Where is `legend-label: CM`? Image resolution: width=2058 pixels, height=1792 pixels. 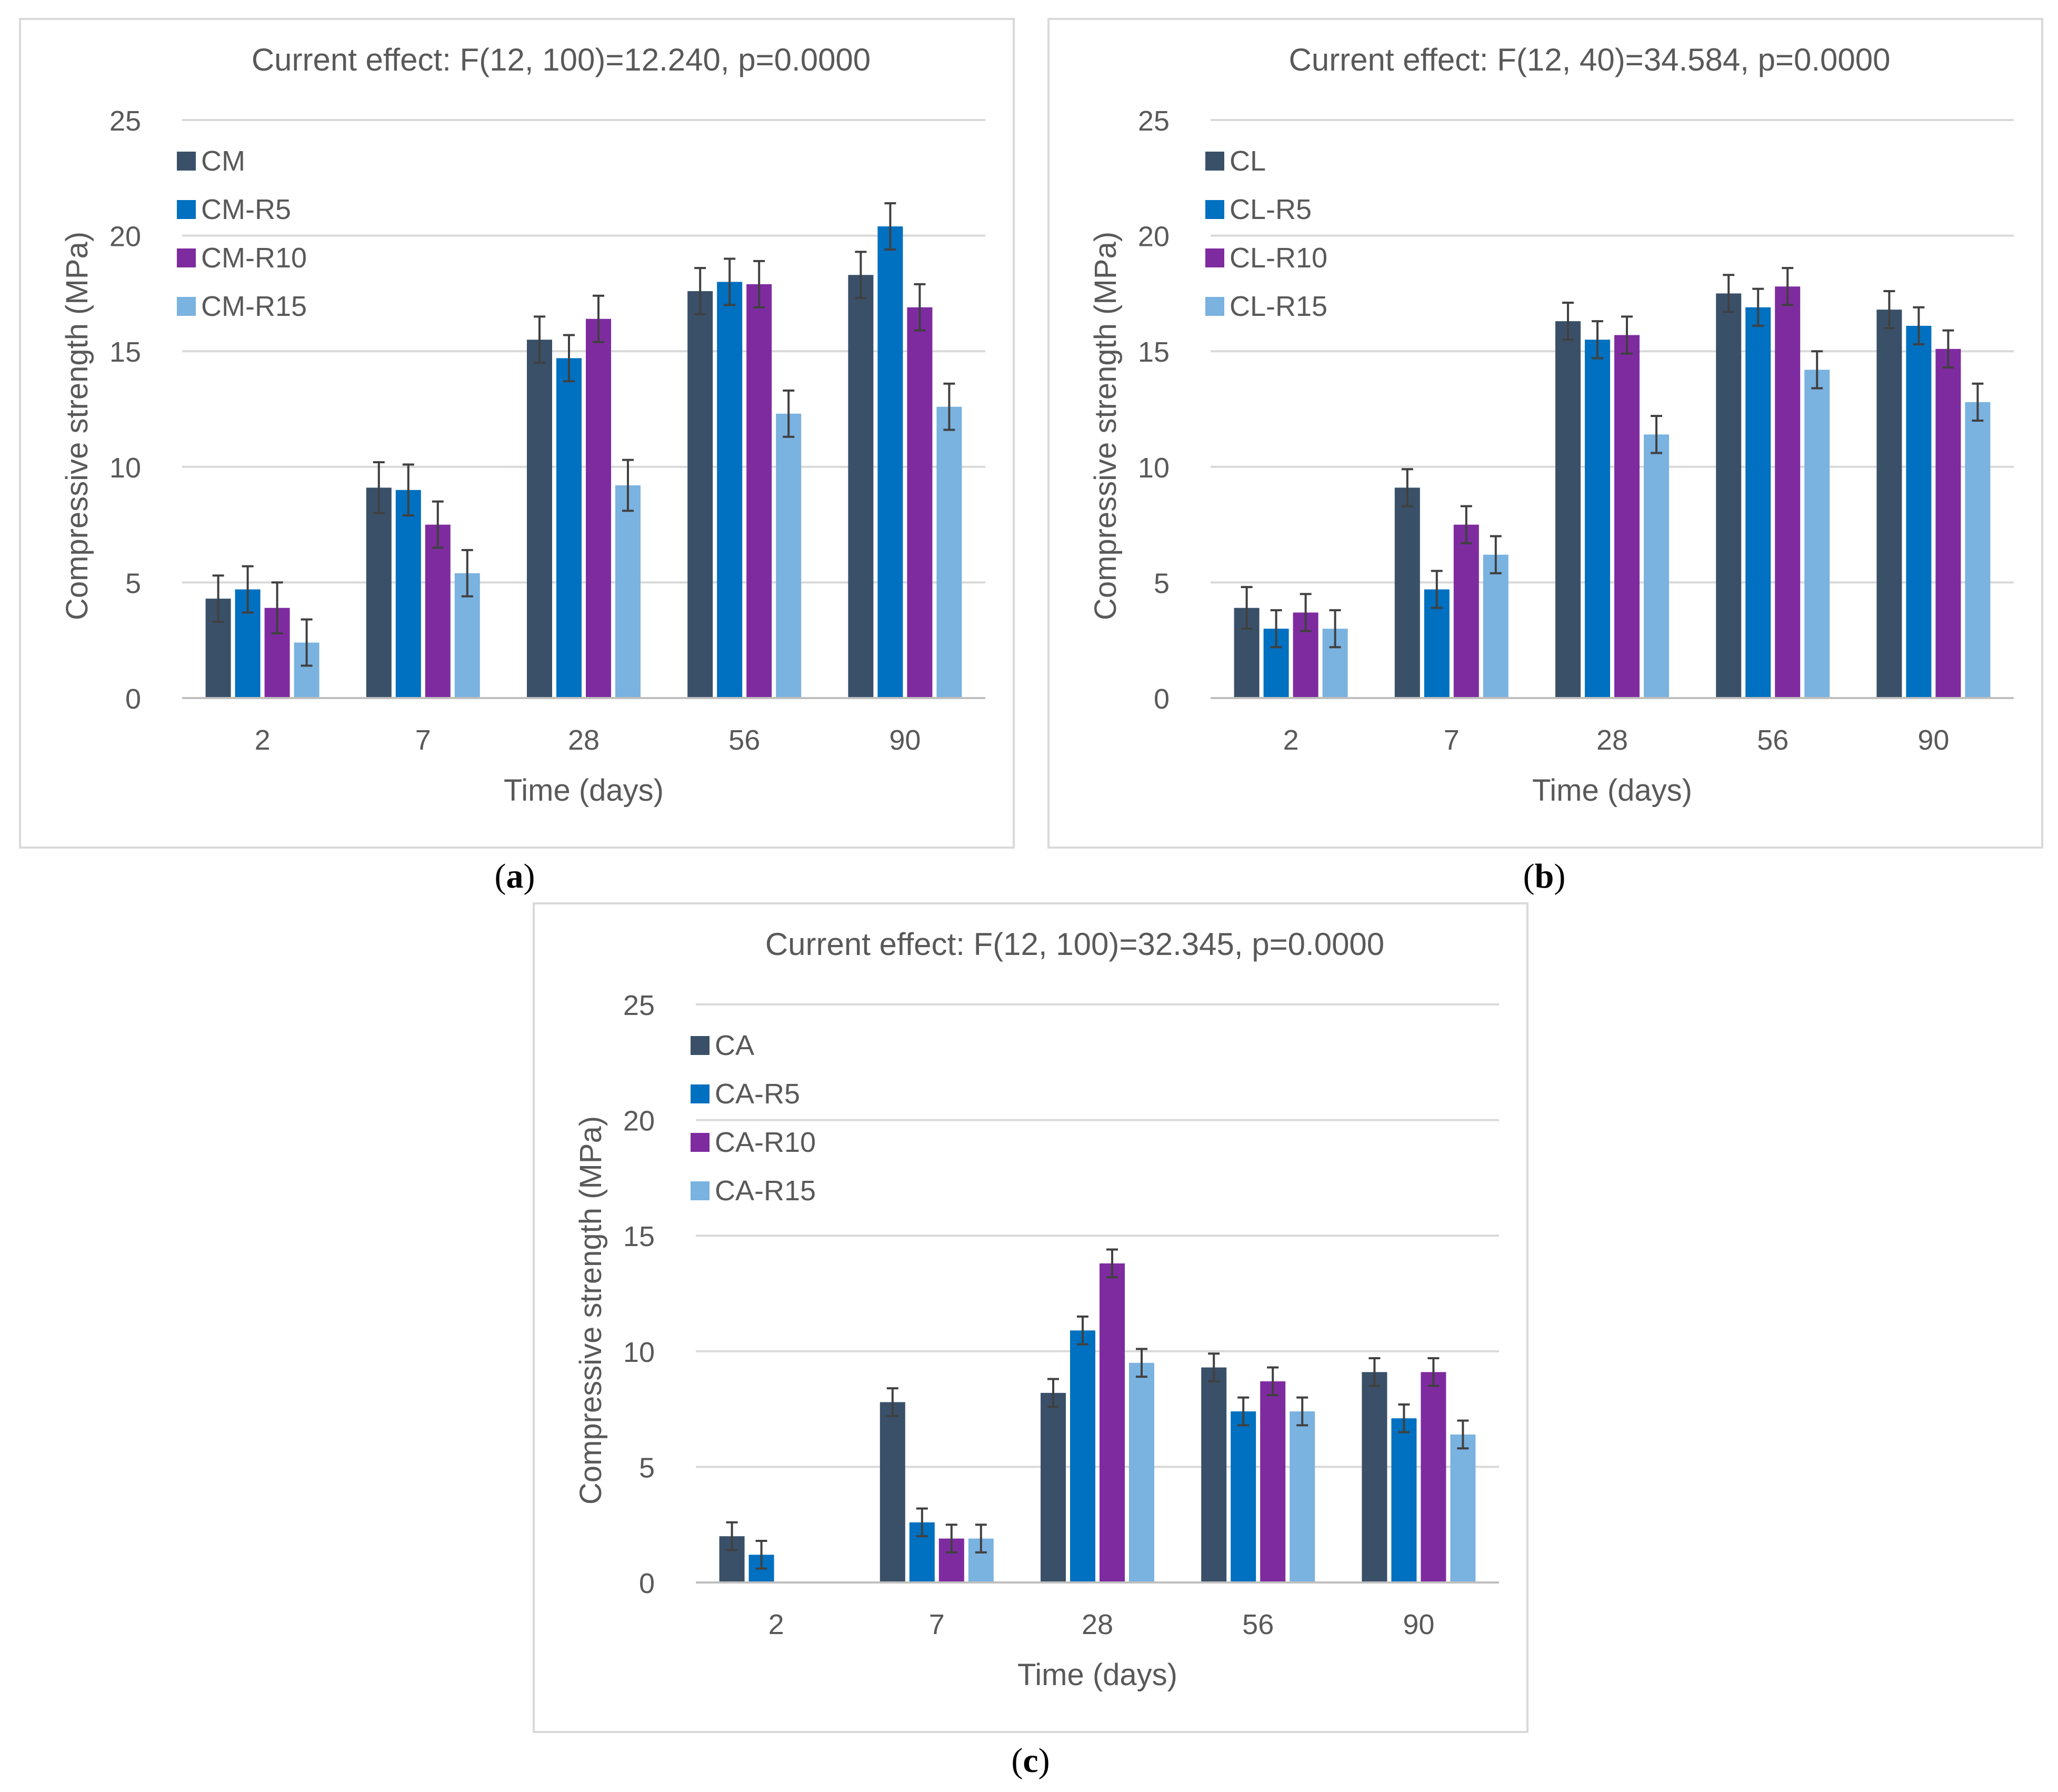
legend-label: CM is located at coordinates (223, 161).